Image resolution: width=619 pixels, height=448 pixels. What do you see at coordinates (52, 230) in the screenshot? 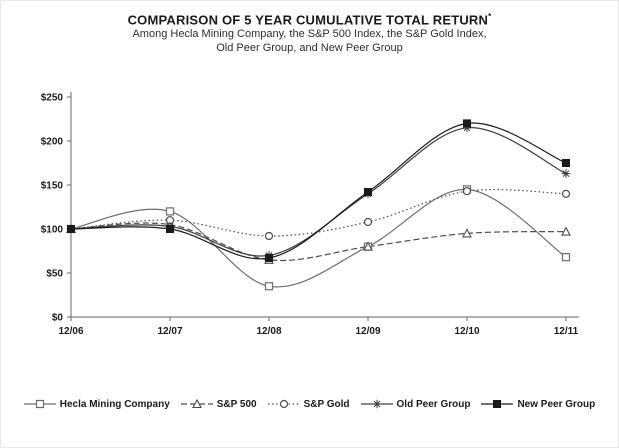
I see `y-tick-label: $100` at bounding box center [52, 230].